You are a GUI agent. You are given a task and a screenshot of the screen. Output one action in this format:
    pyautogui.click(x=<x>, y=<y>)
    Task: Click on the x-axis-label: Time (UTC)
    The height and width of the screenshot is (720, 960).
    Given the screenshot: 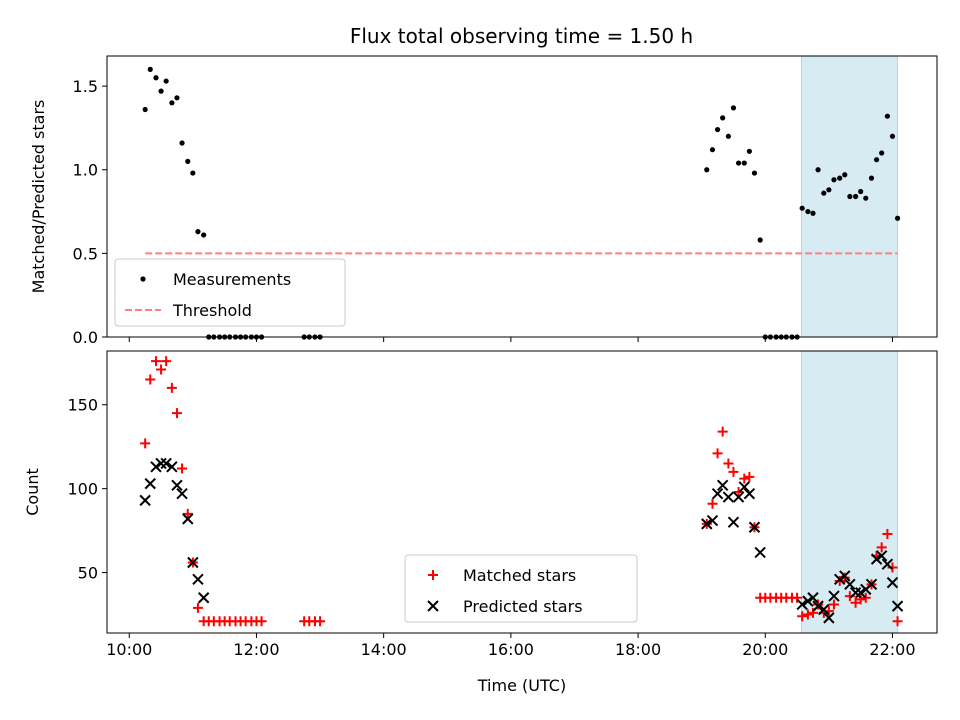 What is the action you would take?
    pyautogui.click(x=521, y=685)
    